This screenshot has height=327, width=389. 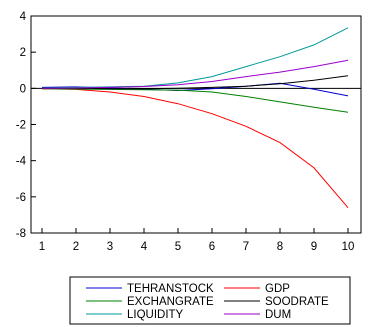 I want to click on x-axis: 1 2 3 4 5 6 7 8 9 10, so click(x=197, y=240).